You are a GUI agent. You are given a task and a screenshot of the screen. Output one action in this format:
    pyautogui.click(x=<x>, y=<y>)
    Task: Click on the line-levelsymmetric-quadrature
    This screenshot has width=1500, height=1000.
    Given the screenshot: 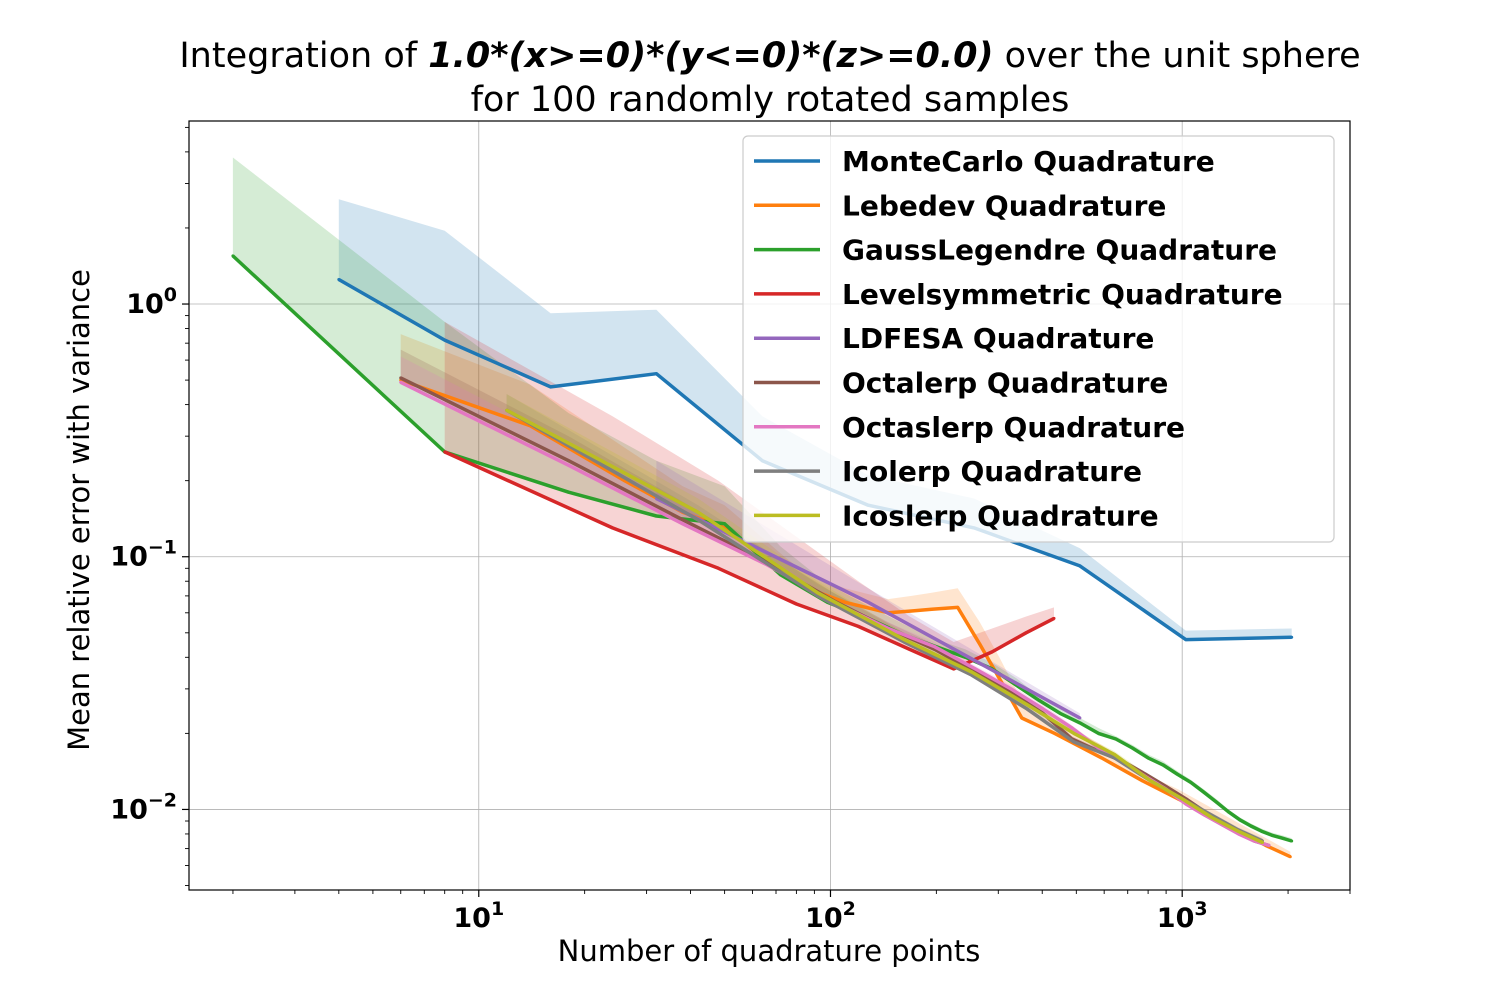 What is the action you would take?
    pyautogui.click(x=749, y=560)
    